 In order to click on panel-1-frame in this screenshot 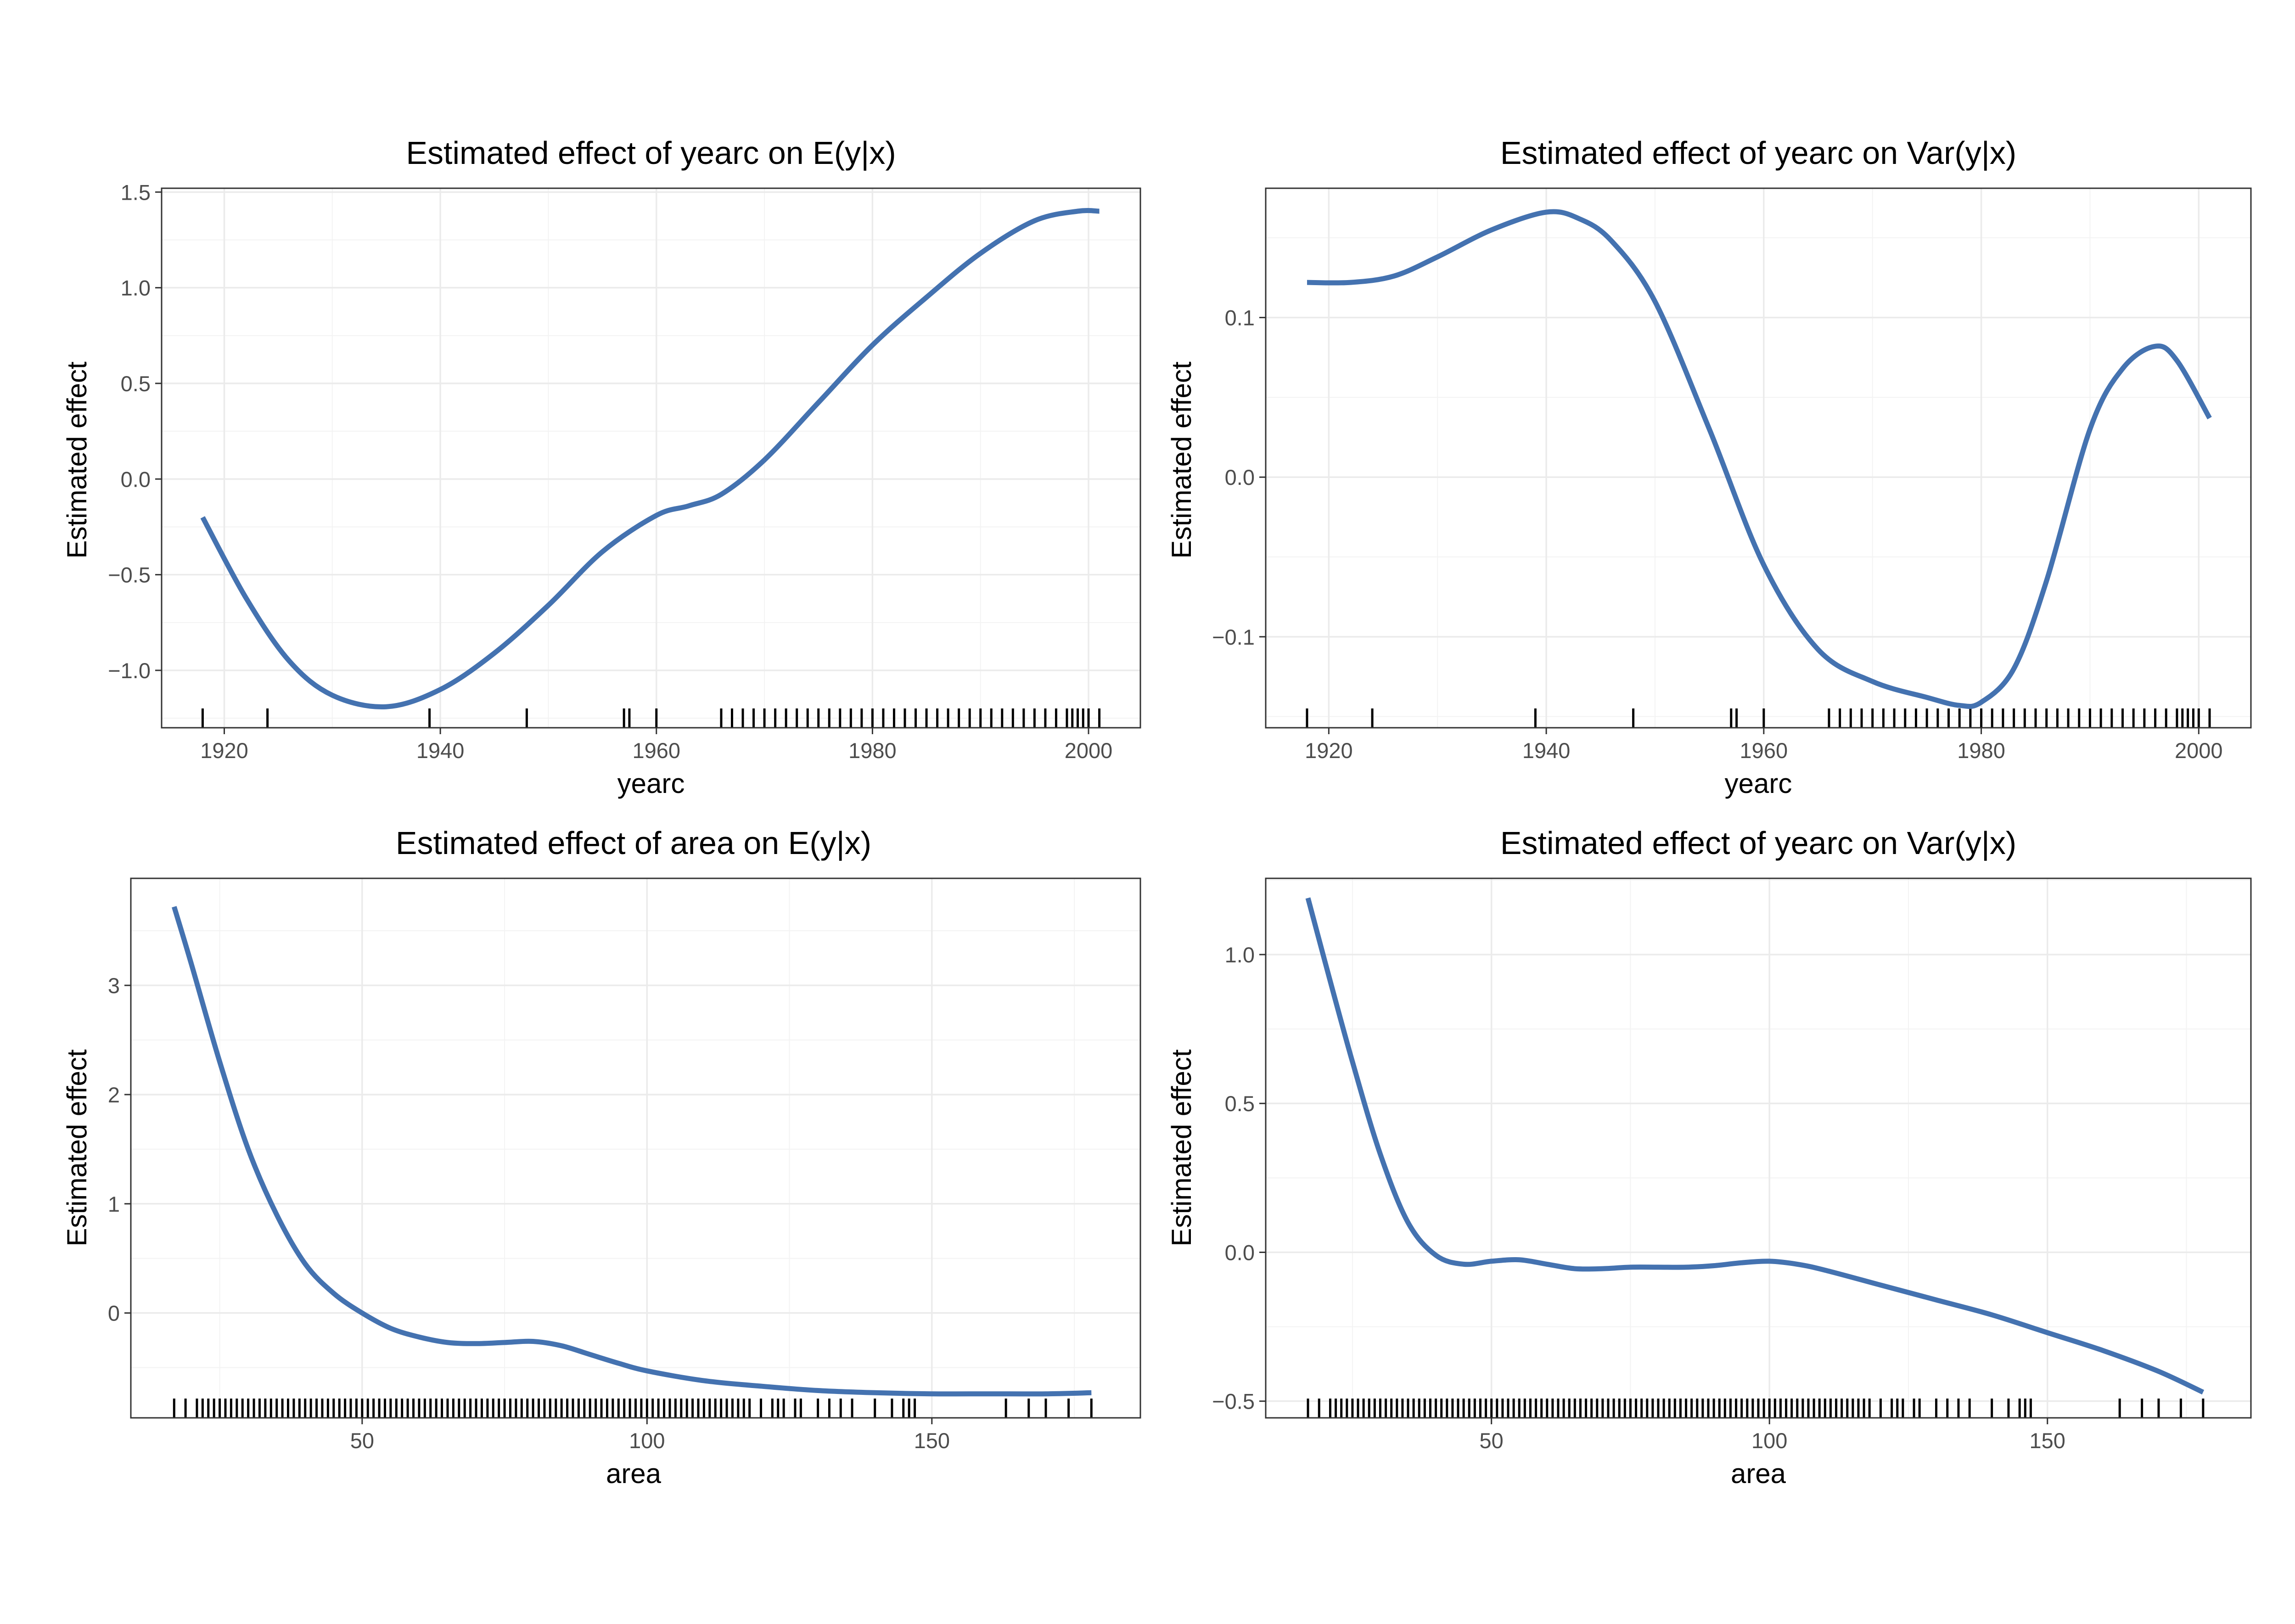, I will do `click(651, 458)`.